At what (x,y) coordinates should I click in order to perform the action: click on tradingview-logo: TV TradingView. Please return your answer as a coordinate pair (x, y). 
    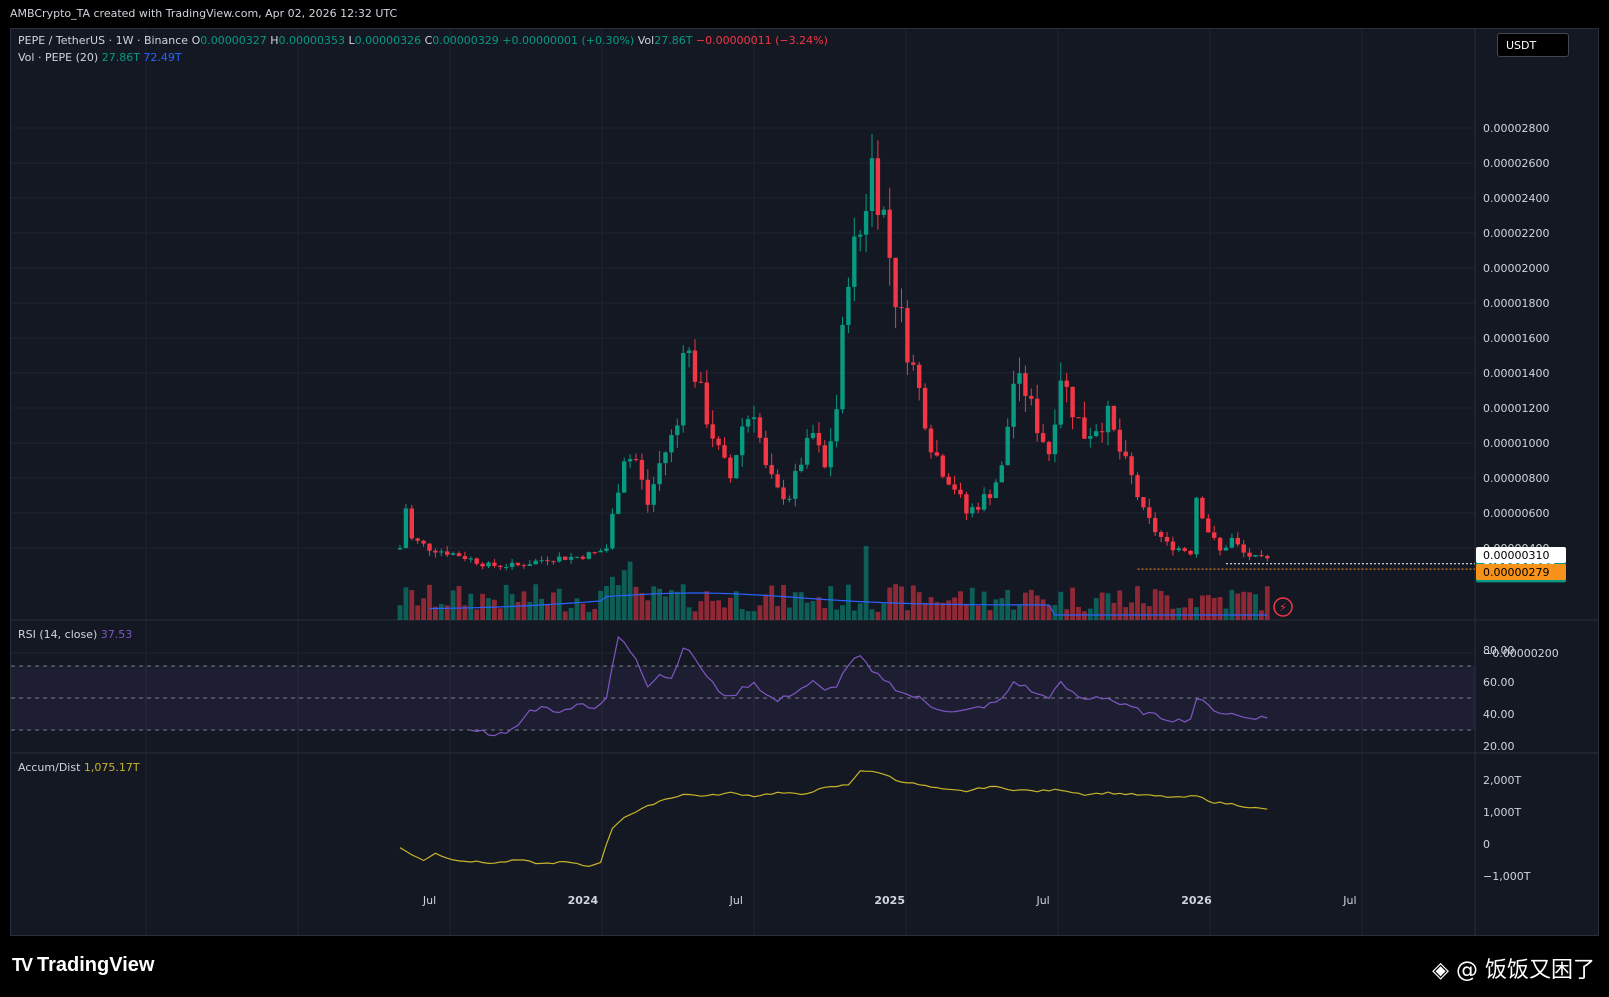
    Looking at the image, I should click on (83, 965).